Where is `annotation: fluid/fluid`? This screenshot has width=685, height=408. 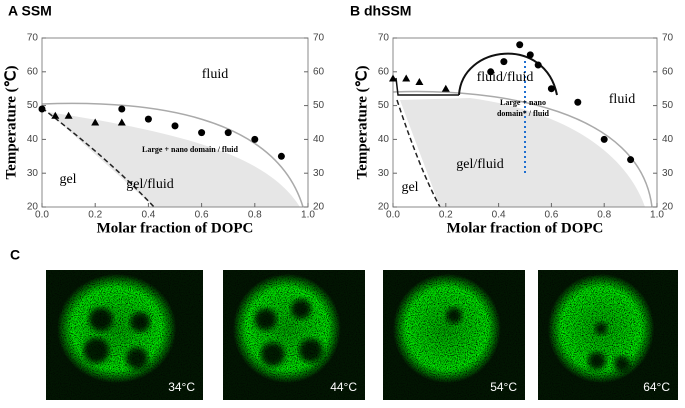 annotation: fluid/fluid is located at coordinates (505, 77).